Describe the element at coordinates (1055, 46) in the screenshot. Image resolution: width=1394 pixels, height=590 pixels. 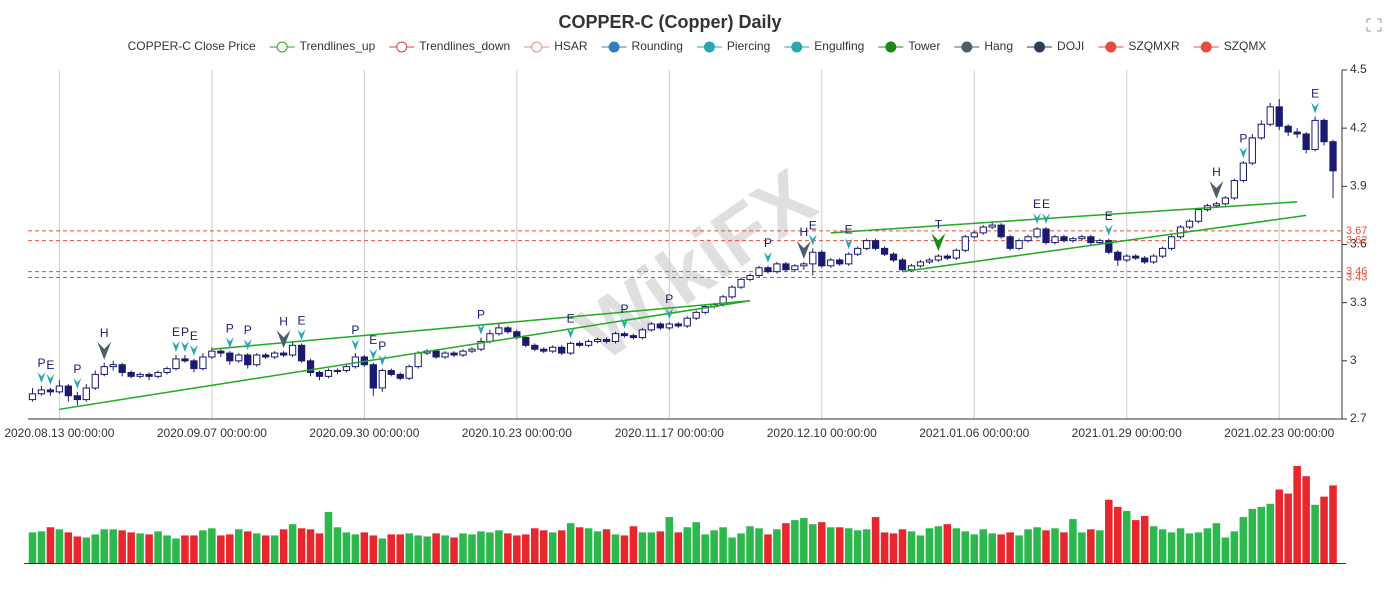
I see `legend-item: DOJI` at that location.